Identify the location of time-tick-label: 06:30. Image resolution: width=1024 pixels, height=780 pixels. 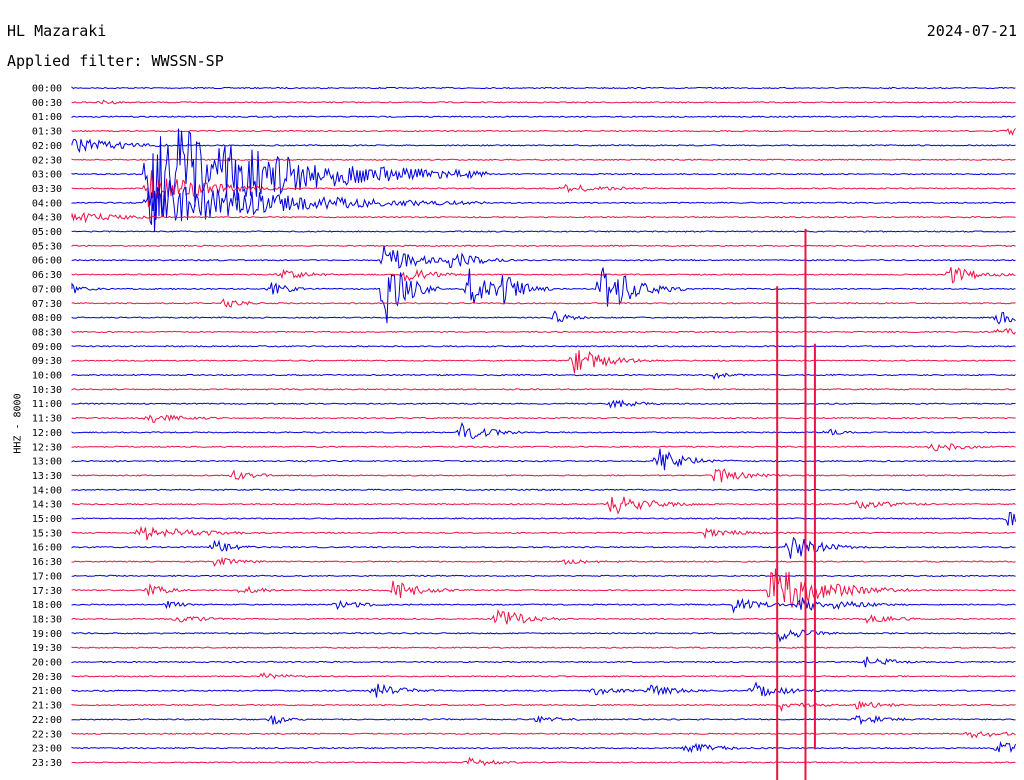
(47, 275).